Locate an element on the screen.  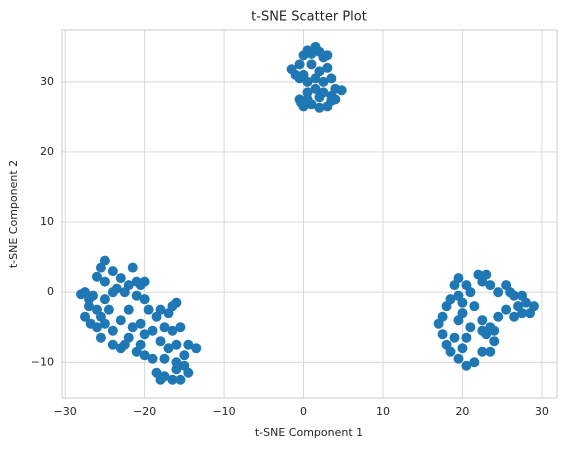
x-axis-label: t-SNE Component 1 is located at coordinates (309, 432).